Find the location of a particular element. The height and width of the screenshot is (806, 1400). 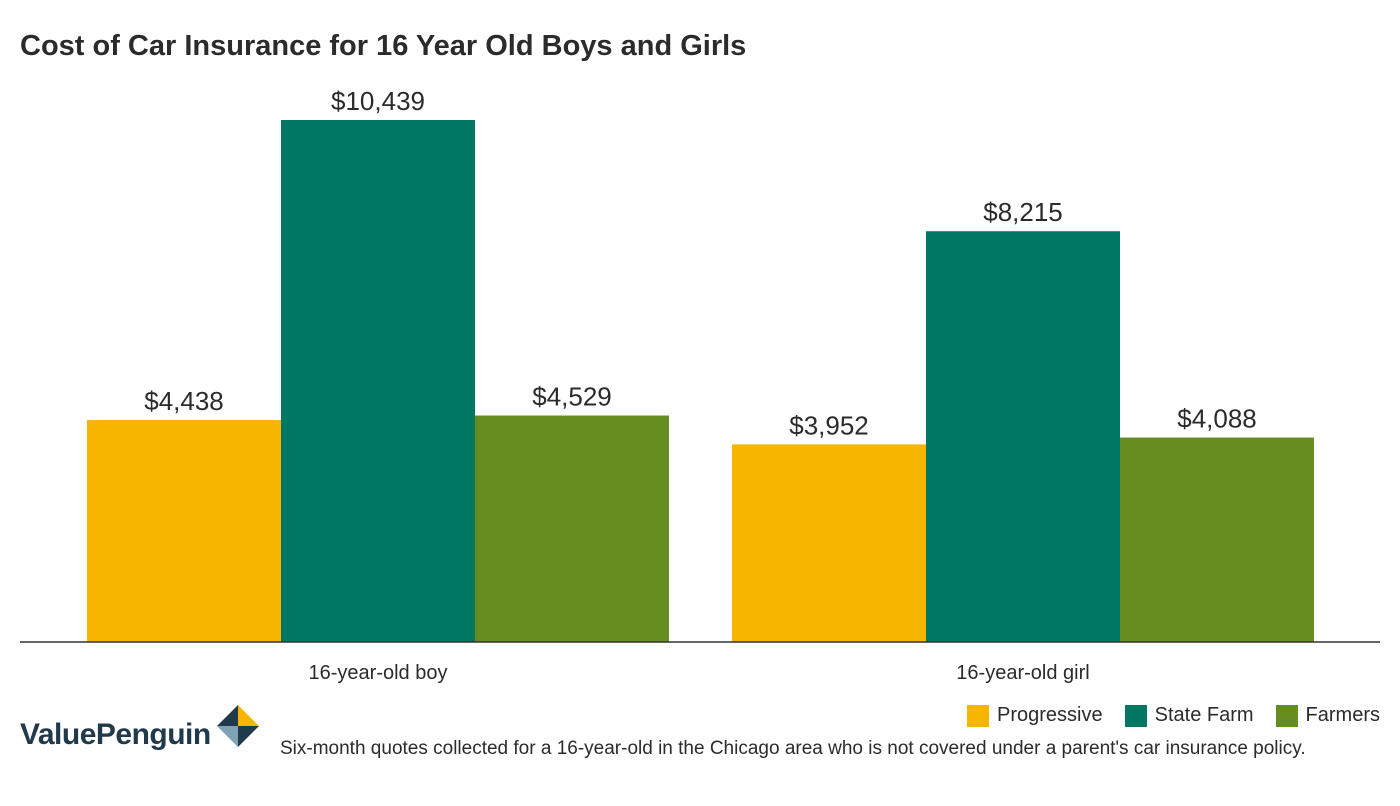

data-label: $10,439 is located at coordinates (378, 101).